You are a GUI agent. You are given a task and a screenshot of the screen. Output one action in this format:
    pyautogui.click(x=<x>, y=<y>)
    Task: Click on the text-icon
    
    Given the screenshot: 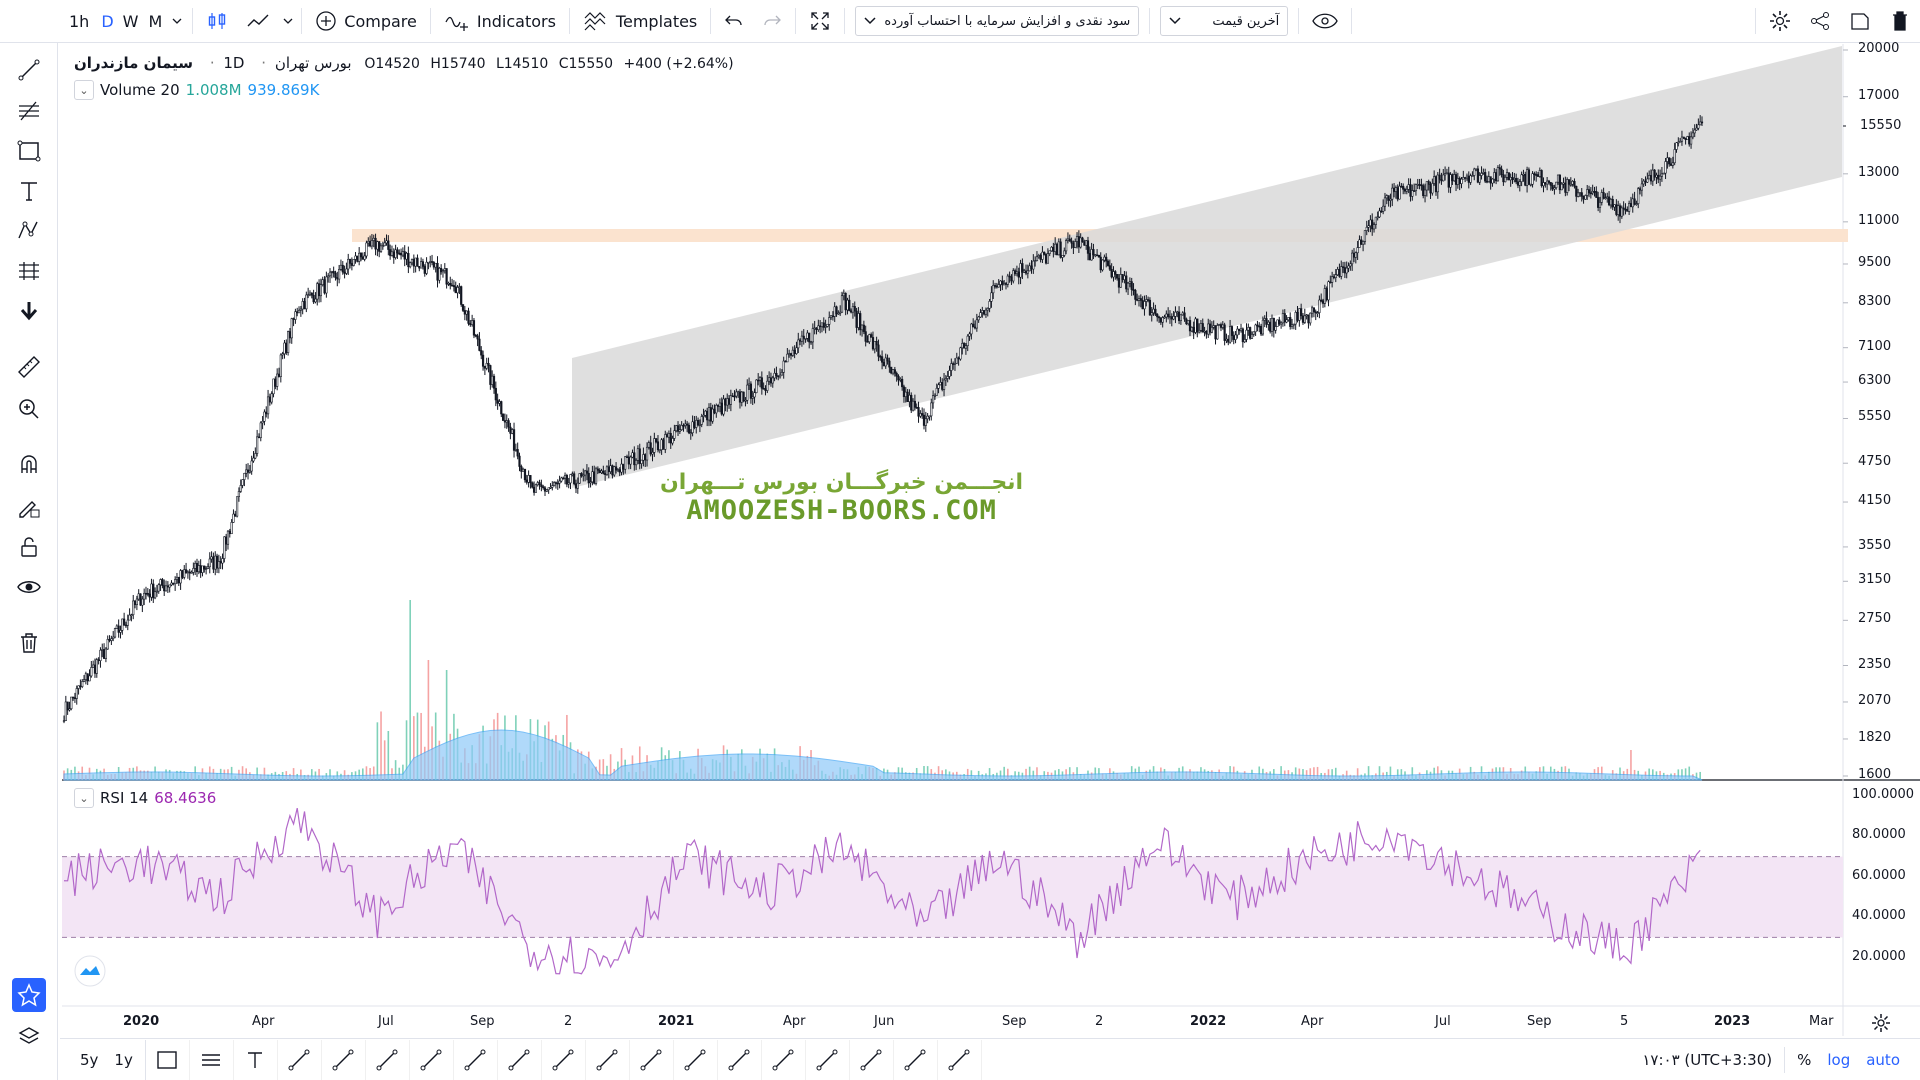 What is the action you would take?
    pyautogui.click(x=256, y=1059)
    